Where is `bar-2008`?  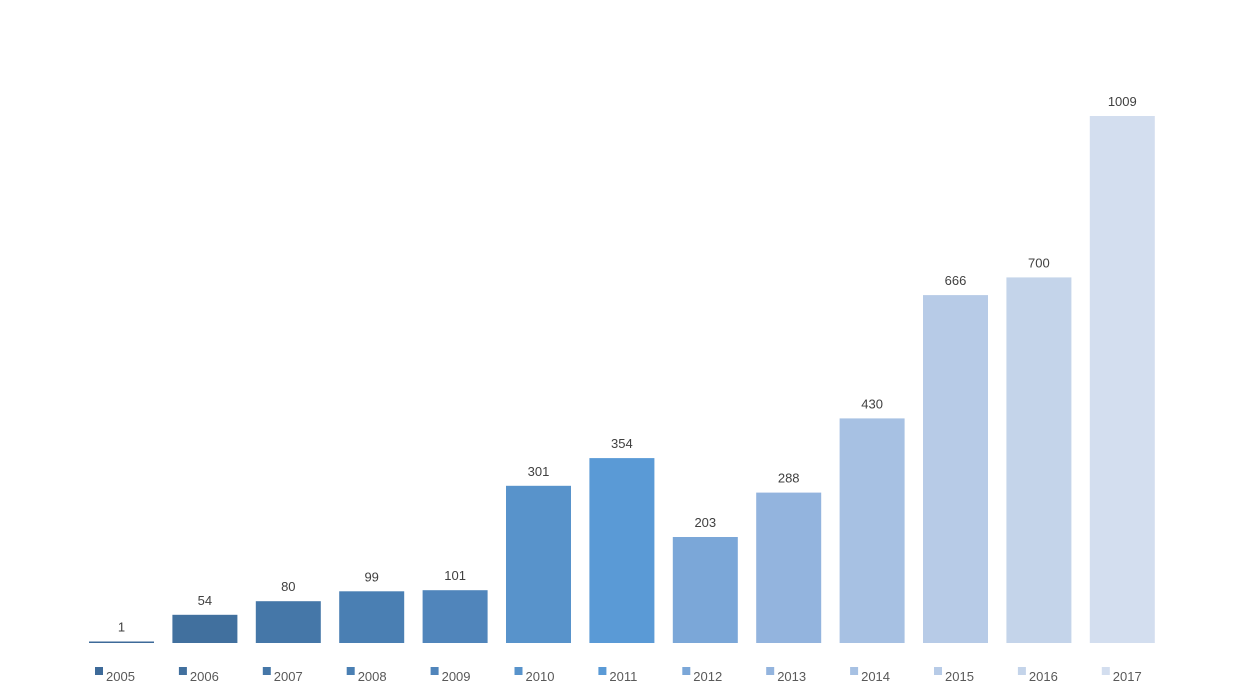 bar-2008 is located at coordinates (372, 617).